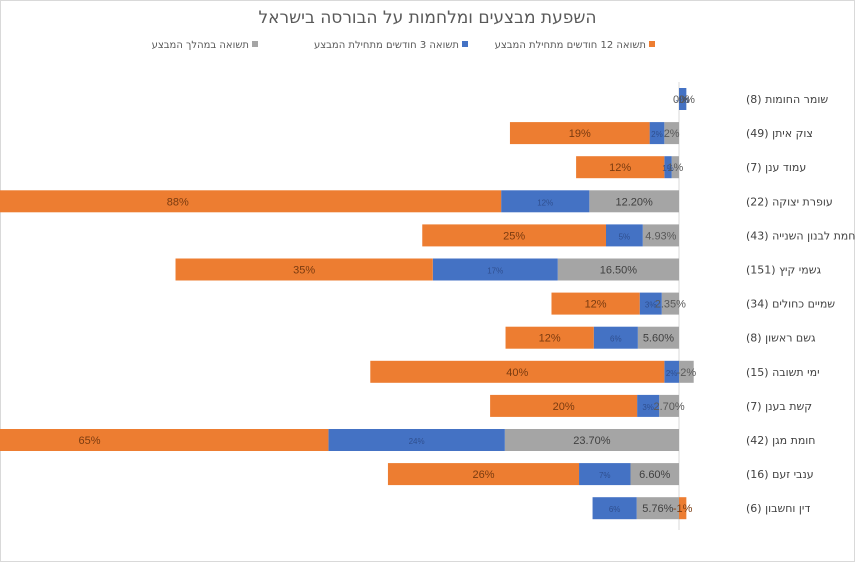 The image size is (855, 562). I want to click on legend-item-during: תשואה במהלך המבצע, so click(205, 45).